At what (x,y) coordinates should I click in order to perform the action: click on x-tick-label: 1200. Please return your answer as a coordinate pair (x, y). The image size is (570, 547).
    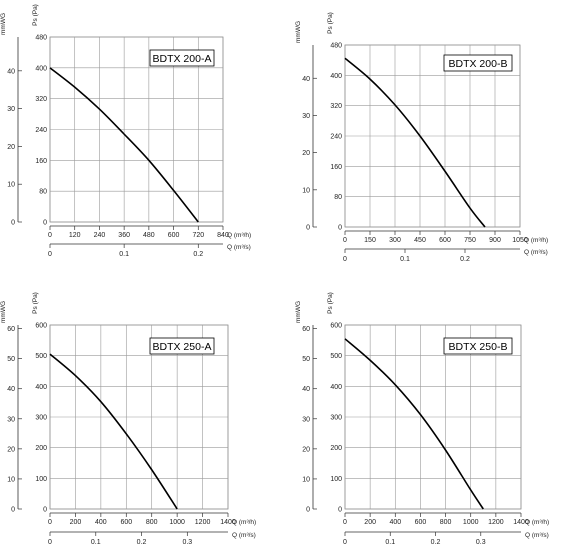
    Looking at the image, I should click on (496, 522).